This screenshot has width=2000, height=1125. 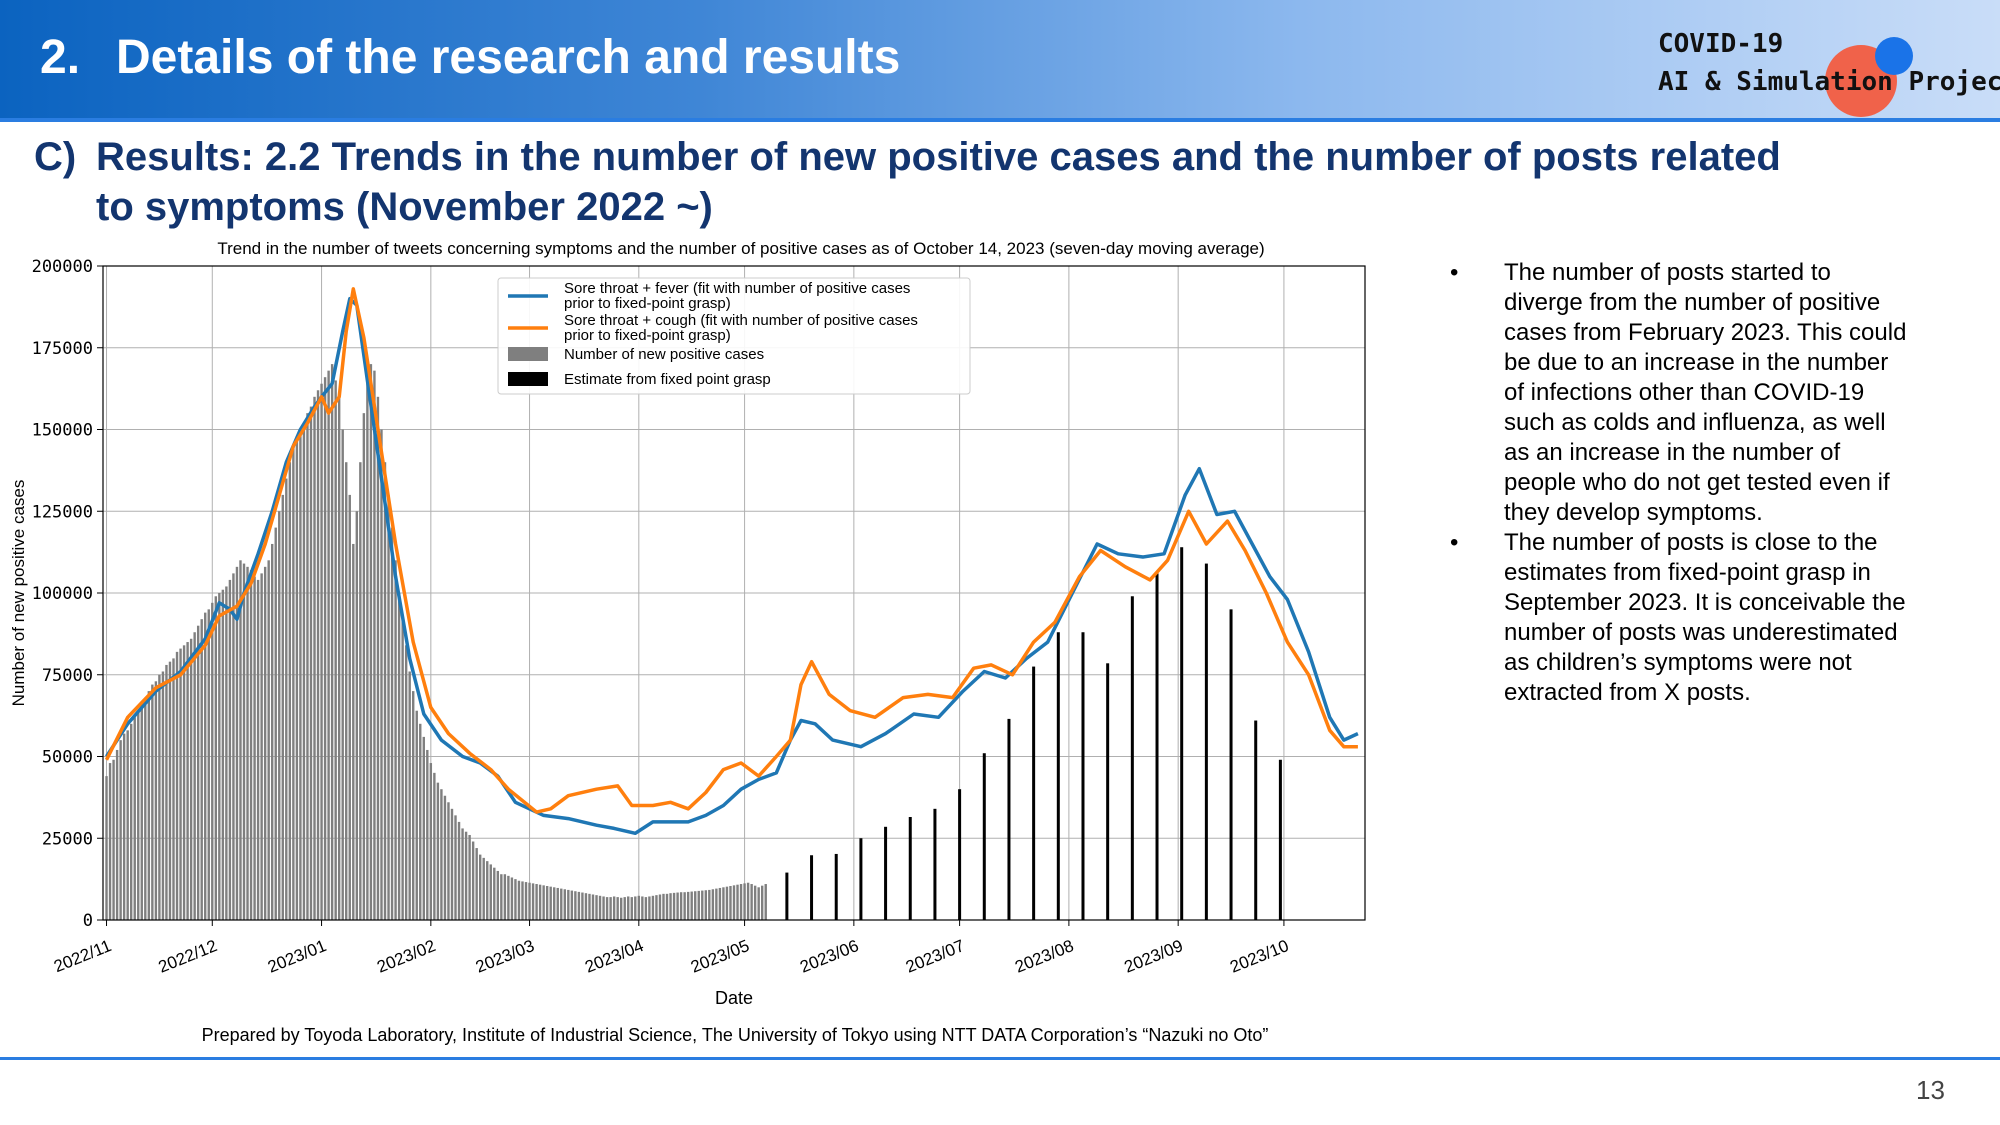 What do you see at coordinates (1154, 956) in the screenshot?
I see `x-tick-label: 2023/09` at bounding box center [1154, 956].